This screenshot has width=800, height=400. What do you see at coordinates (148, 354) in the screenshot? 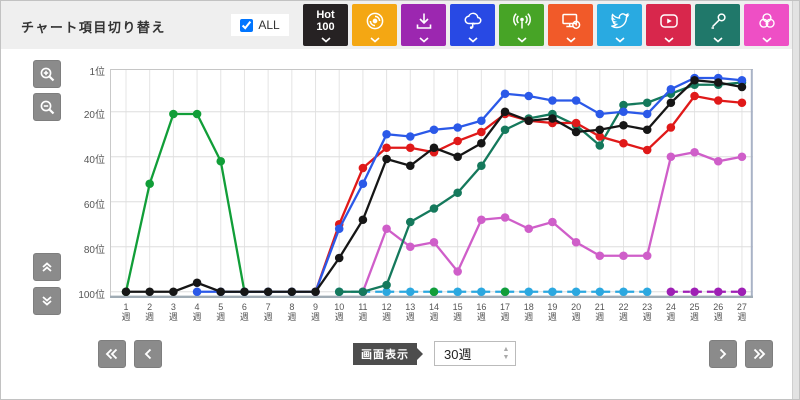
I see `prev-page-button` at bounding box center [148, 354].